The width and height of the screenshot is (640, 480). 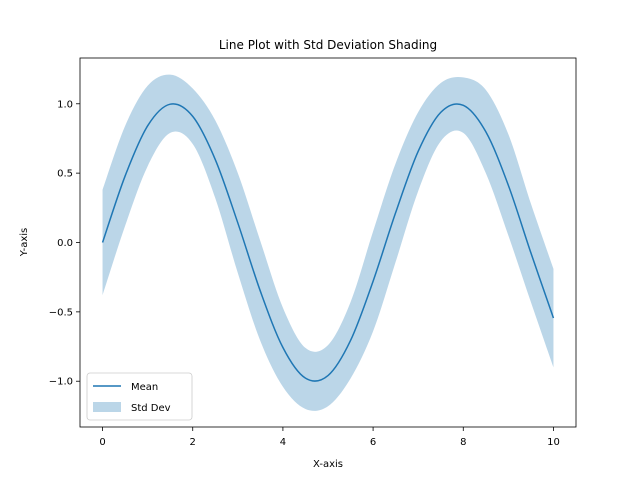 I want to click on legend-std-dev-swatch, so click(x=107, y=407).